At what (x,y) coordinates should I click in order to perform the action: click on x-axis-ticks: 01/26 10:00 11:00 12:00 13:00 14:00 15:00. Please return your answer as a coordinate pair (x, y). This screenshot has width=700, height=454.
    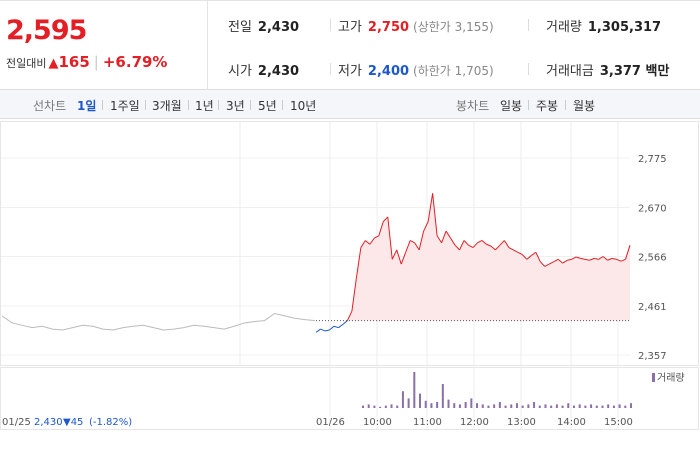
    Looking at the image, I should click on (474, 422).